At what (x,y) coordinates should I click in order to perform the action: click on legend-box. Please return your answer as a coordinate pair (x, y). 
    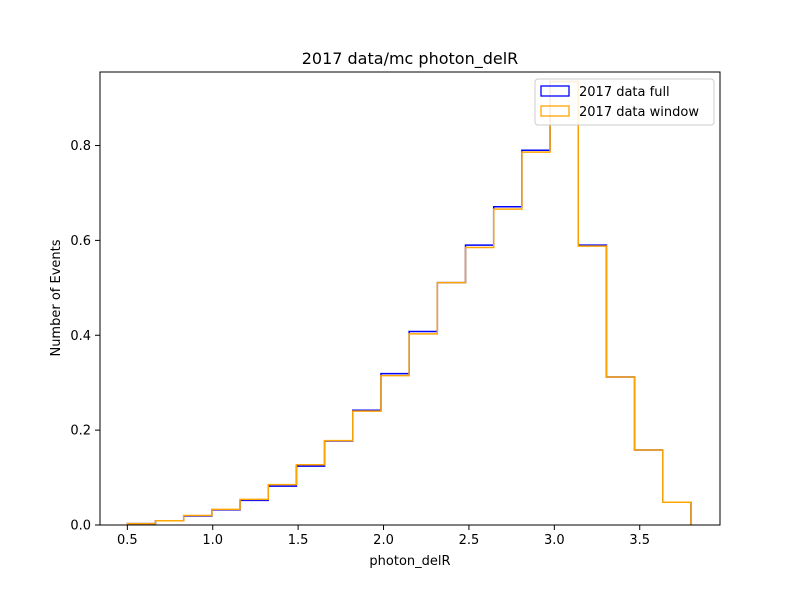
    Looking at the image, I should click on (624, 102).